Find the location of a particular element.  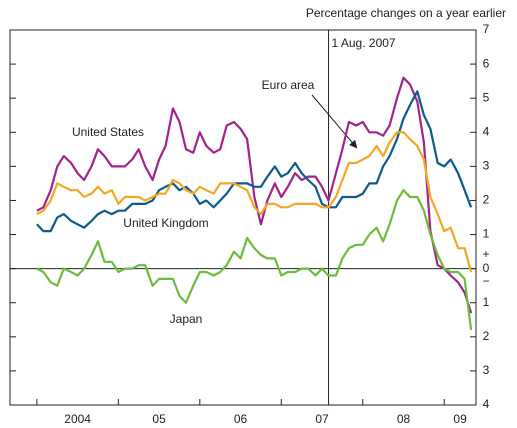

series-label: United States is located at coordinates (108, 132).